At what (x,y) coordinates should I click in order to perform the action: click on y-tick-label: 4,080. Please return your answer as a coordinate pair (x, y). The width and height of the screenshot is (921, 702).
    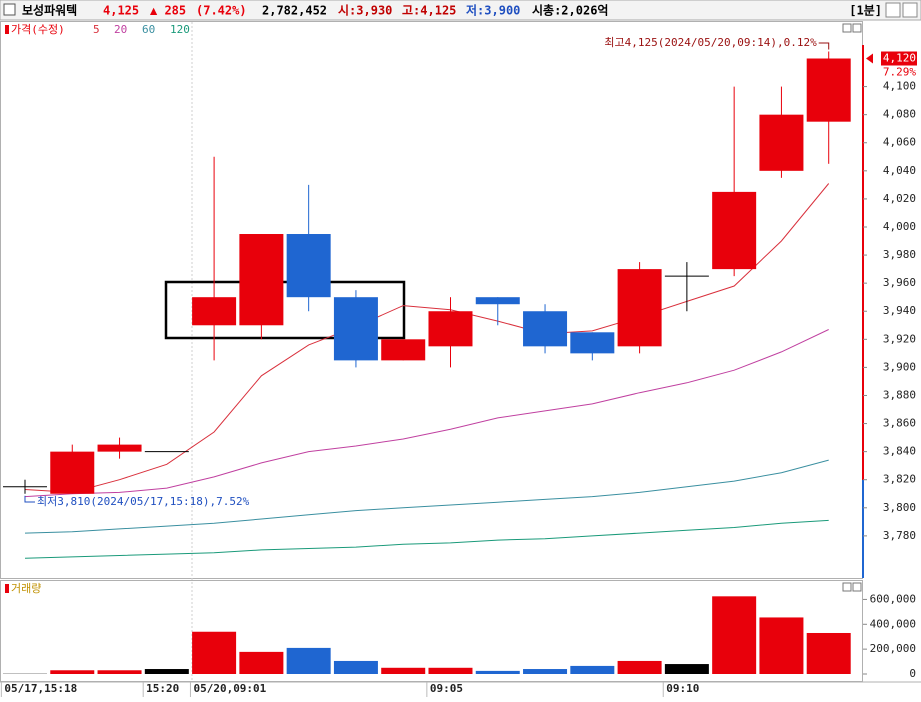
    Looking at the image, I should click on (899, 114).